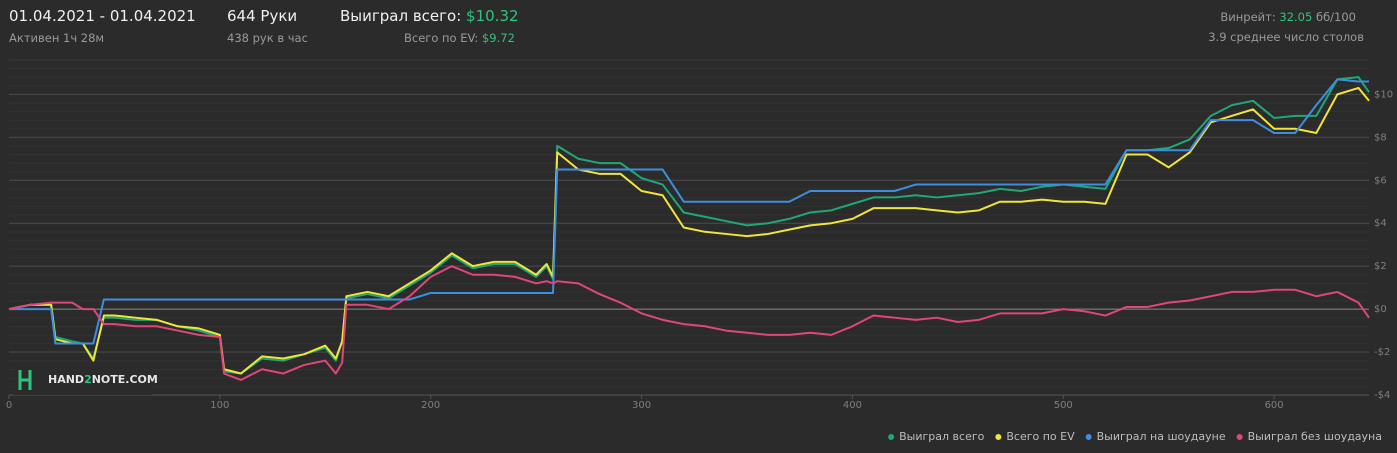 Image resolution: width=1397 pixels, height=453 pixels. I want to click on watermark-bg, so click(83, 380).